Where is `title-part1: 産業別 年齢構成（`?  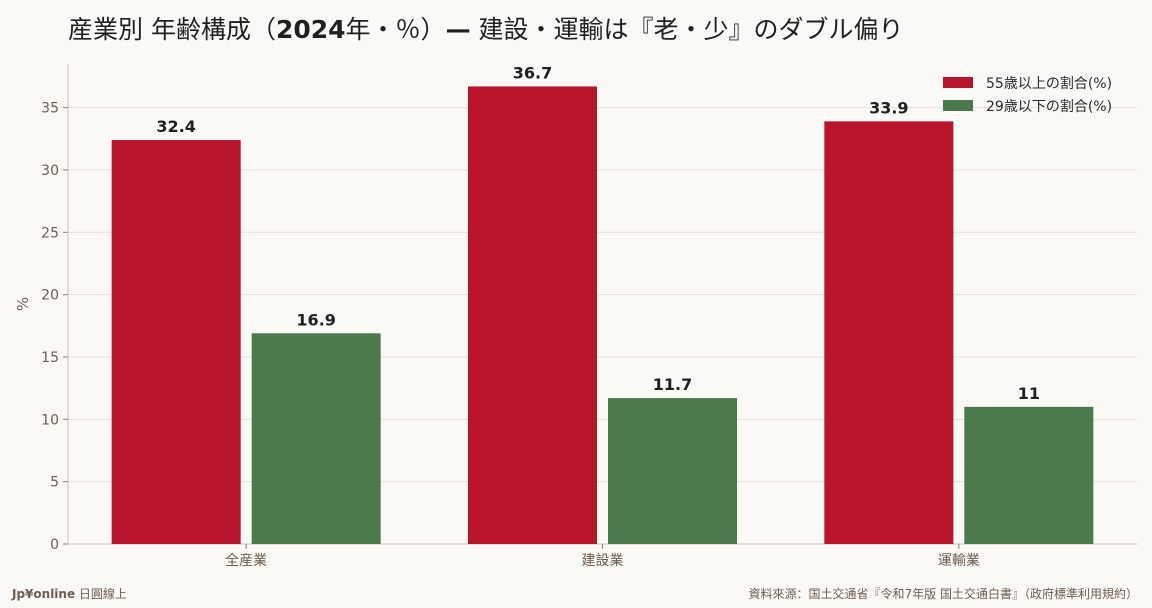
title-part1: 産業別 年齢構成（ is located at coordinates (172, 29).